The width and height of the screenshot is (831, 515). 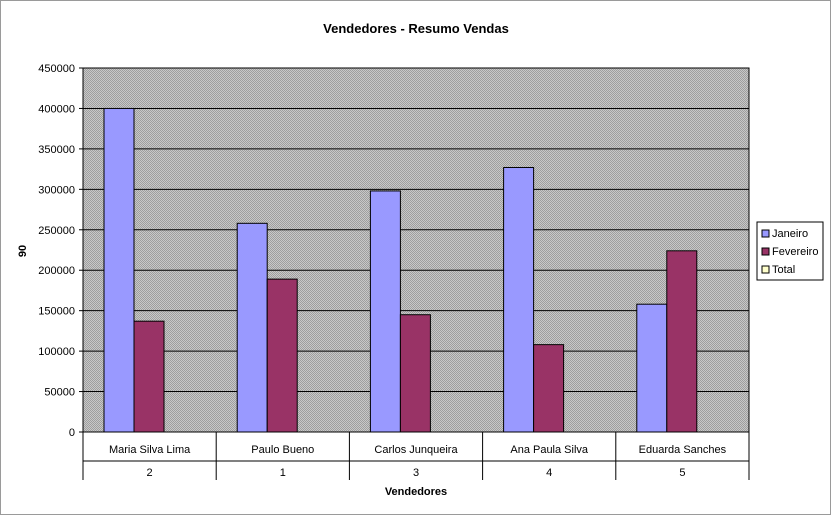 I want to click on category-label: Eduarda Sanches, so click(x=683, y=450).